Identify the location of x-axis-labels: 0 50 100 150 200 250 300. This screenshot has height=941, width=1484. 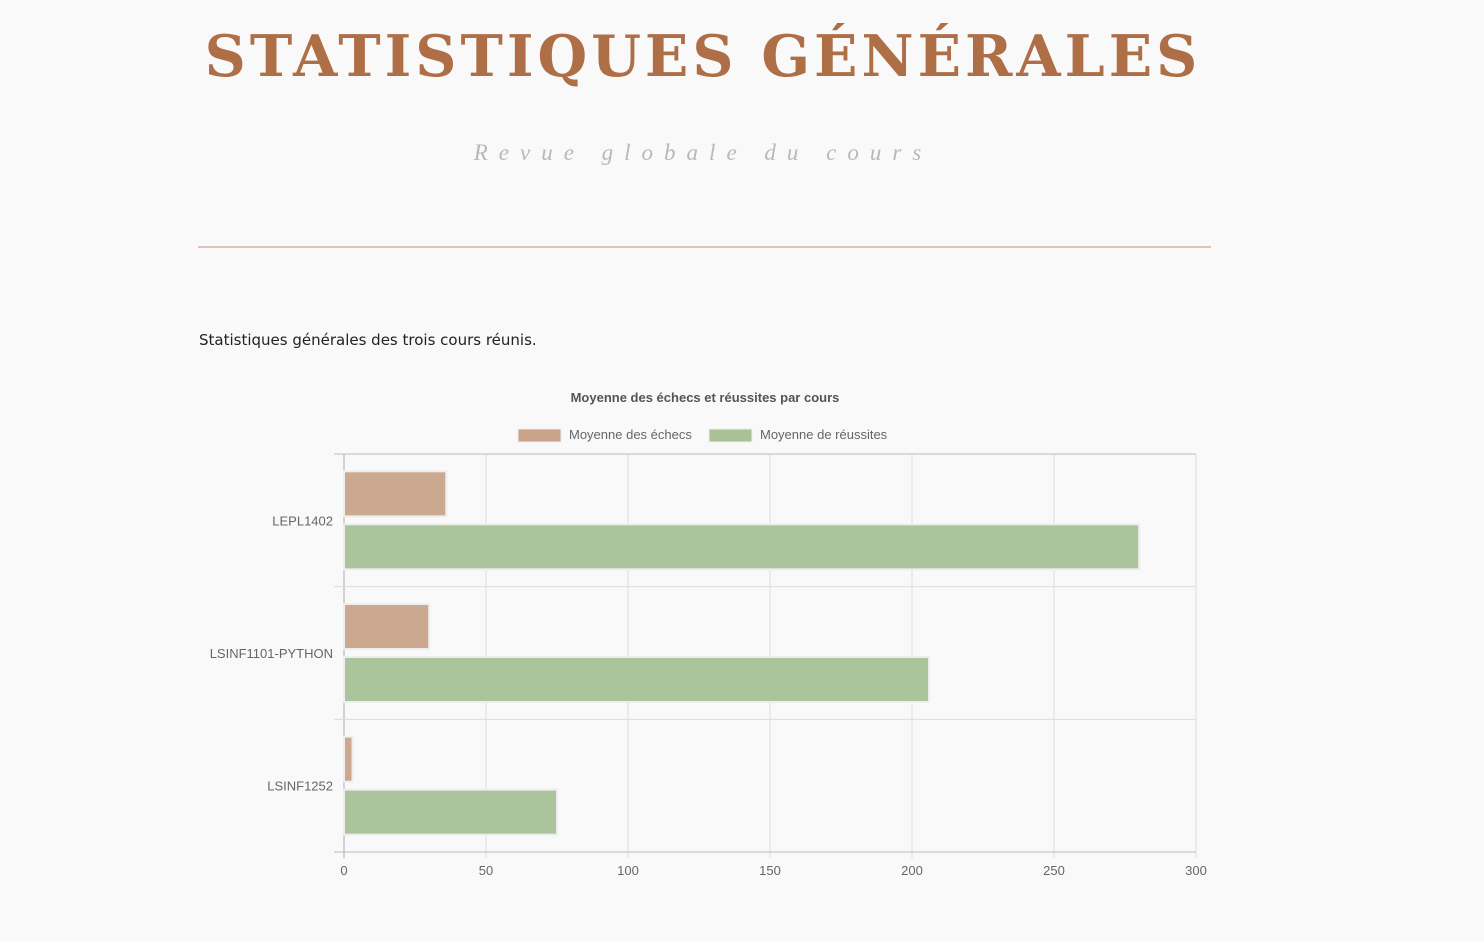
(773, 870).